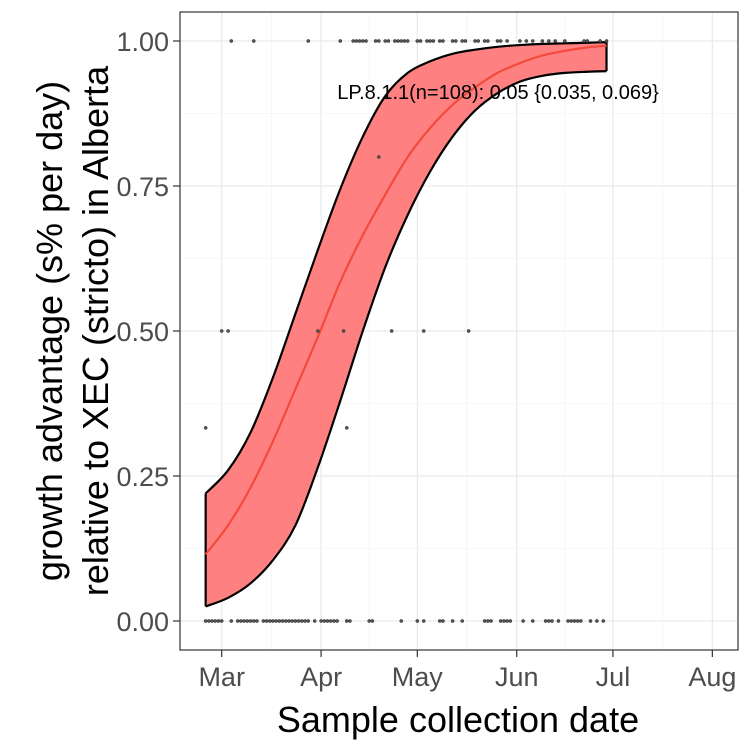 The height and width of the screenshot is (750, 750). What do you see at coordinates (142, 622) in the screenshot?
I see `y-tick-label: 0.00` at bounding box center [142, 622].